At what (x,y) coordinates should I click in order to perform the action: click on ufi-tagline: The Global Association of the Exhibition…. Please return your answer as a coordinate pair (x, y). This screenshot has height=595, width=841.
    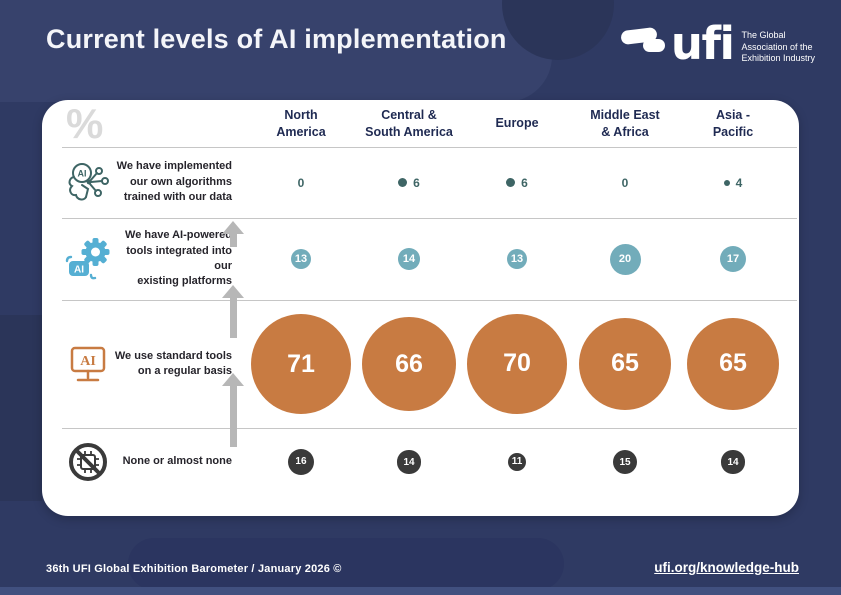
    Looking at the image, I should click on (778, 46).